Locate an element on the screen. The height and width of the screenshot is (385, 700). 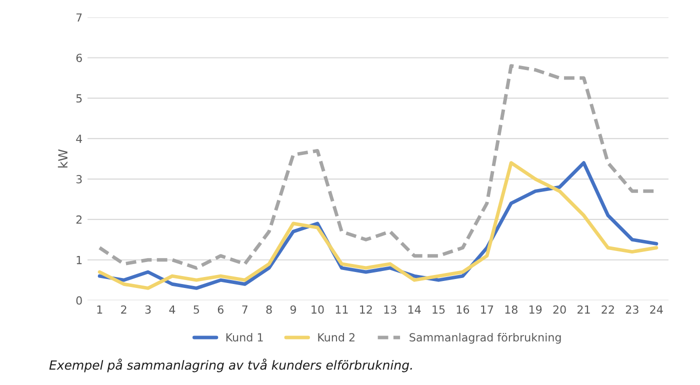
x-tick-label: 3 is located at coordinates (148, 309).